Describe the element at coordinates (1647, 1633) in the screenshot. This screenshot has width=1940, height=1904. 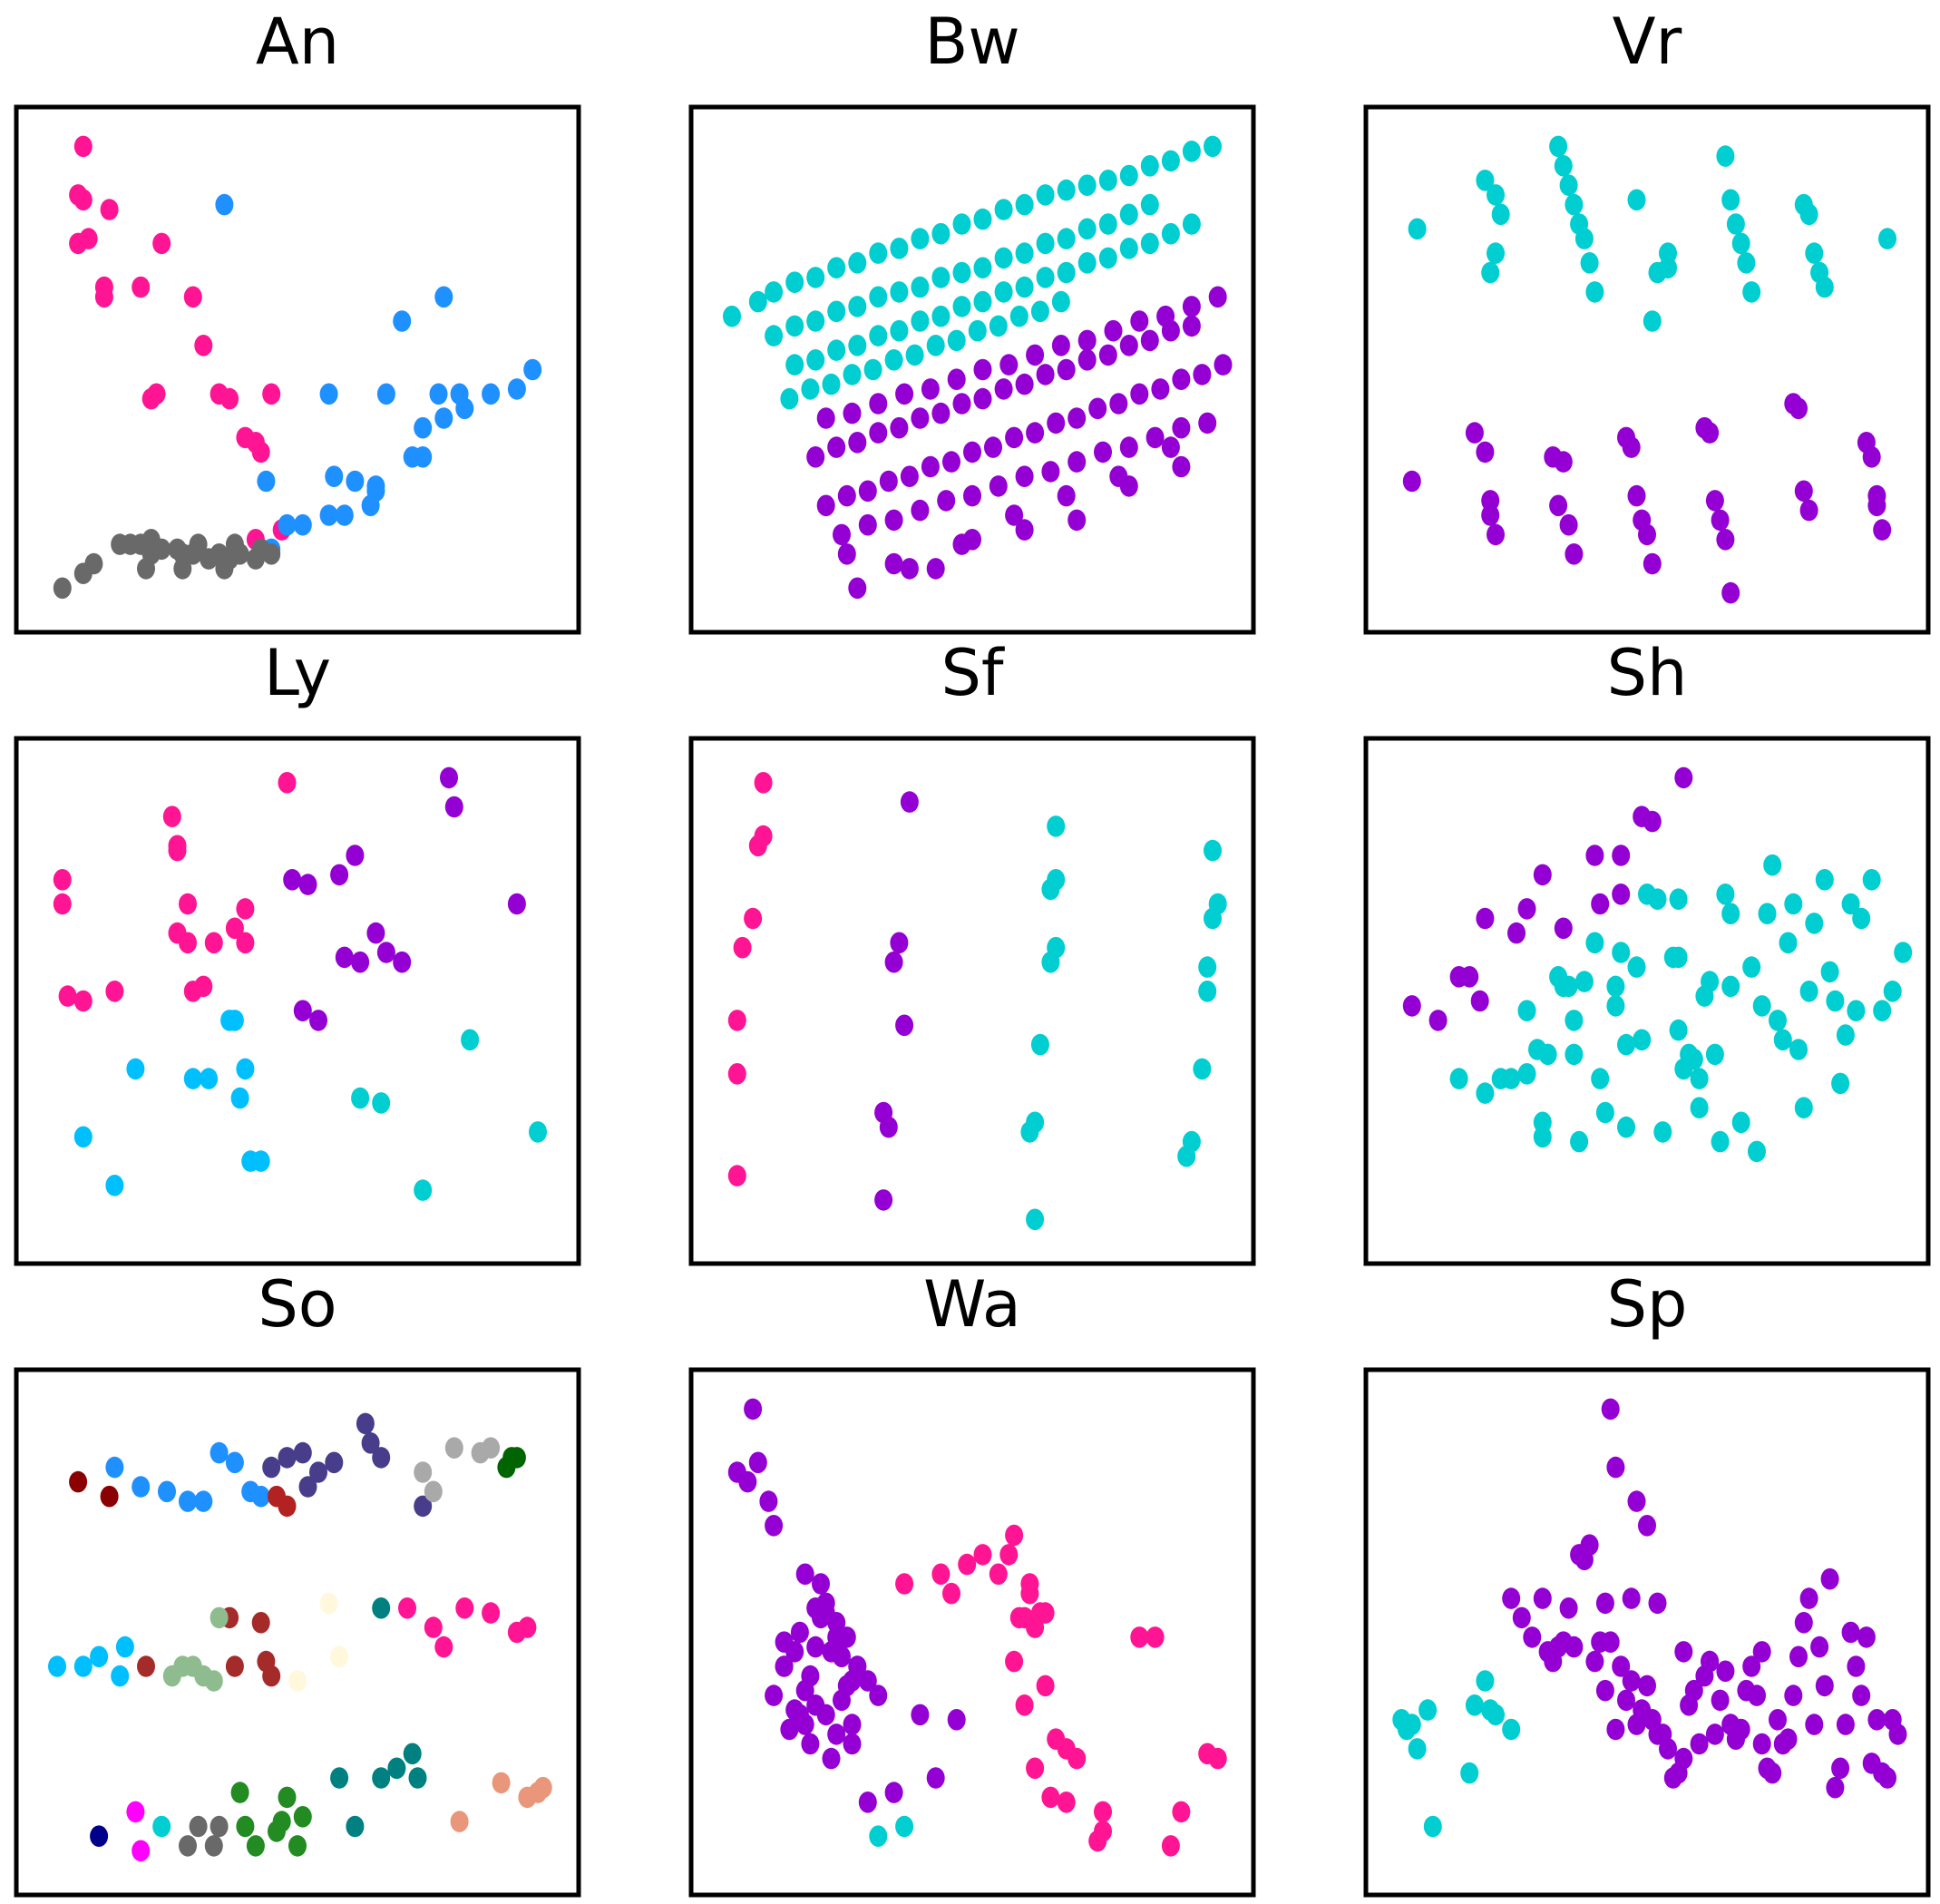
I see `plot-frame` at that location.